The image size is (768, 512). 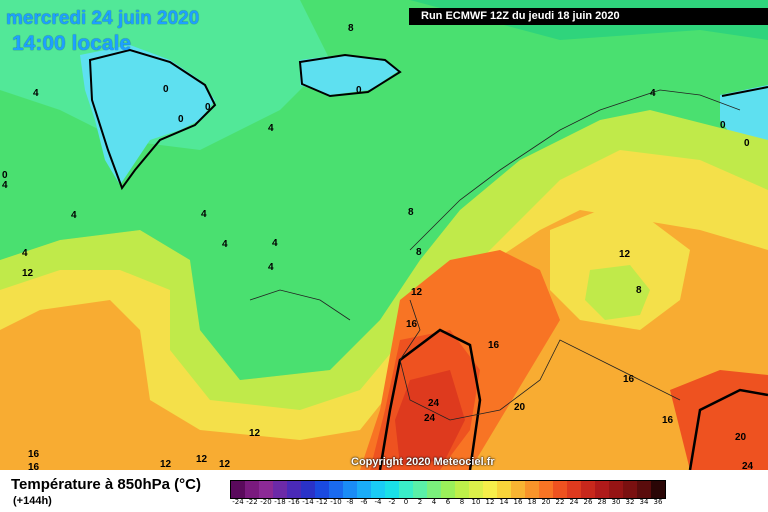 What do you see at coordinates (392, 502) in the screenshot?
I see `scale-tick-label: -2` at bounding box center [392, 502].